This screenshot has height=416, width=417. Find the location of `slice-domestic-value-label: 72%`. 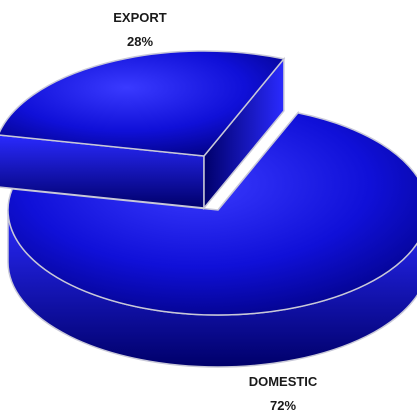

slice-domestic-value-label: 72% is located at coordinates (283, 405).